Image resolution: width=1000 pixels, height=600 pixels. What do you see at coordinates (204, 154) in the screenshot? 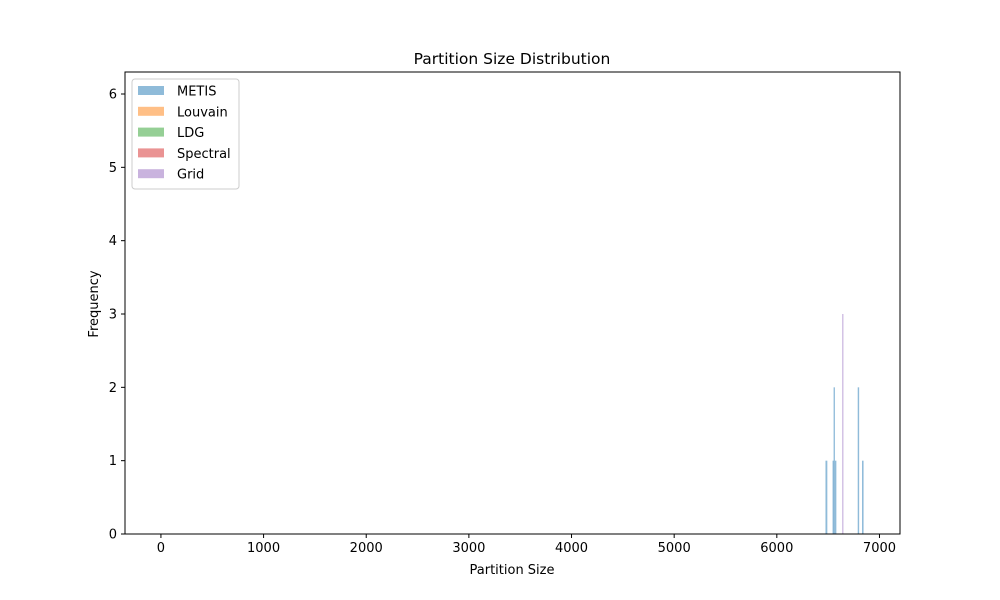
I see `legend-label-spectral: Spectral` at bounding box center [204, 154].